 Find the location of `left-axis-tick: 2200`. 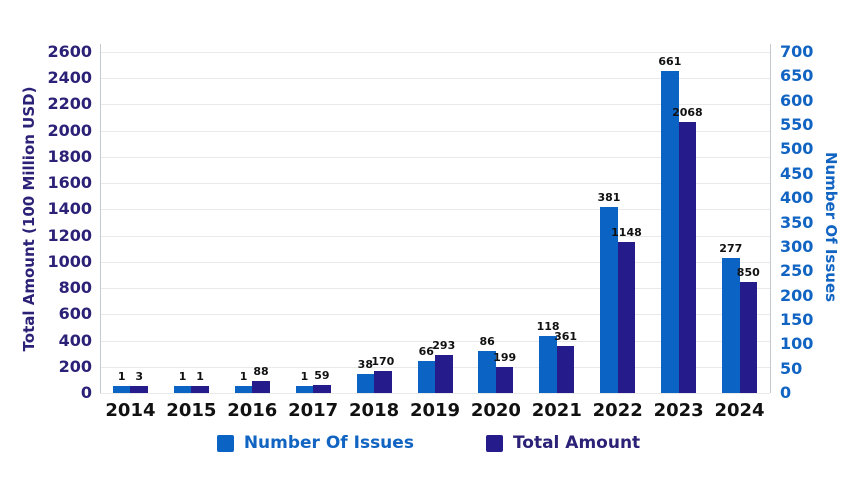

left-axis-tick: 2200 is located at coordinates (69, 104).